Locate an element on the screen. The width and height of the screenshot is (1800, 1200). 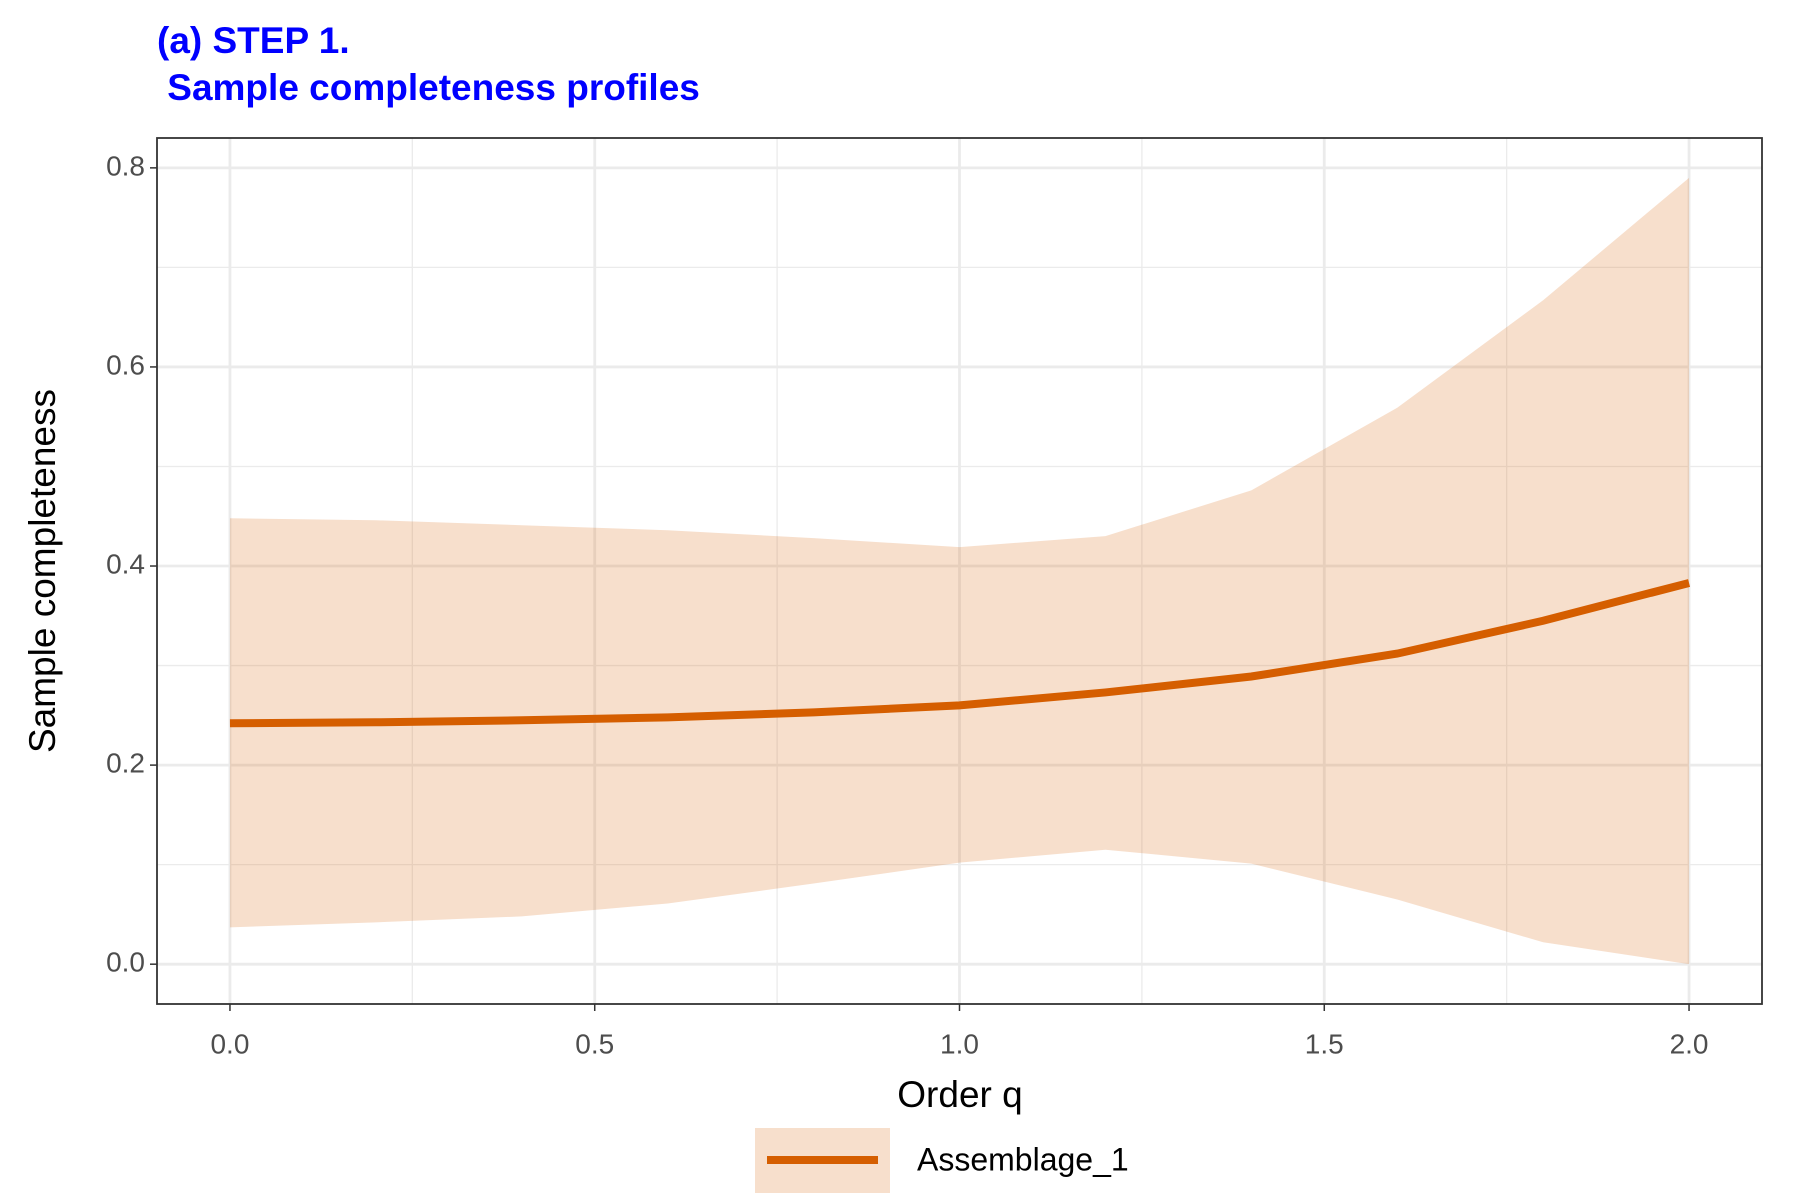
y-axis-title: Sample completeness is located at coordinates (42, 571).